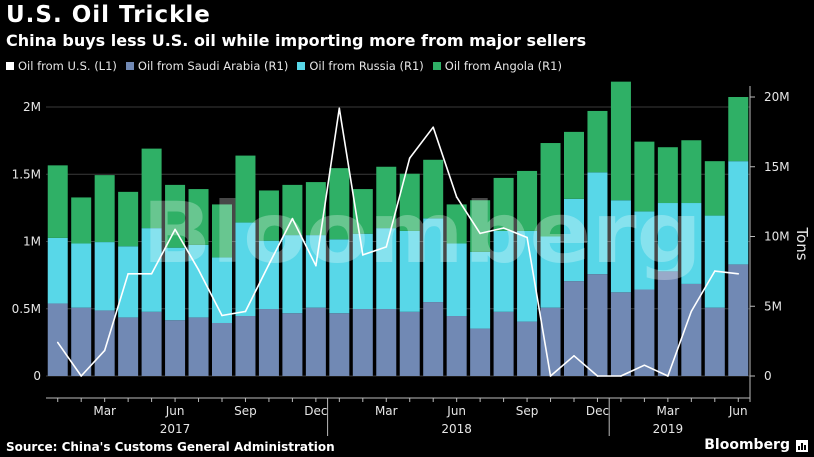 This screenshot has width=814, height=457. Describe the element at coordinates (436, 66) in the screenshot. I see `legend-swatch-angola` at that location.